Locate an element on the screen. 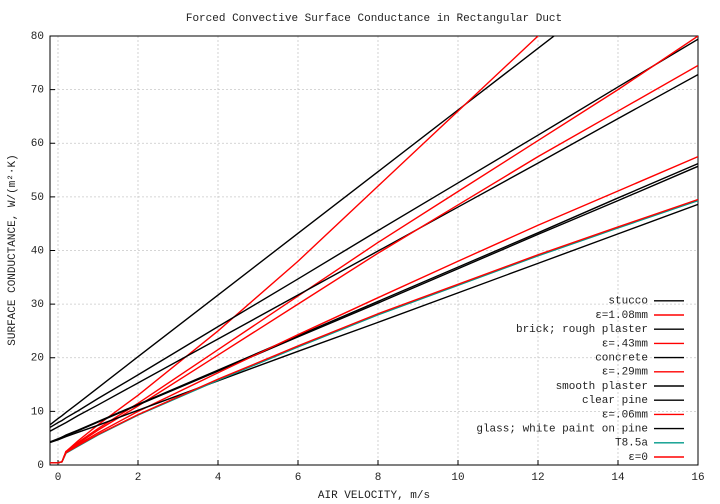 The width and height of the screenshot is (720, 504). y-tick-label: 40 is located at coordinates (37, 251).